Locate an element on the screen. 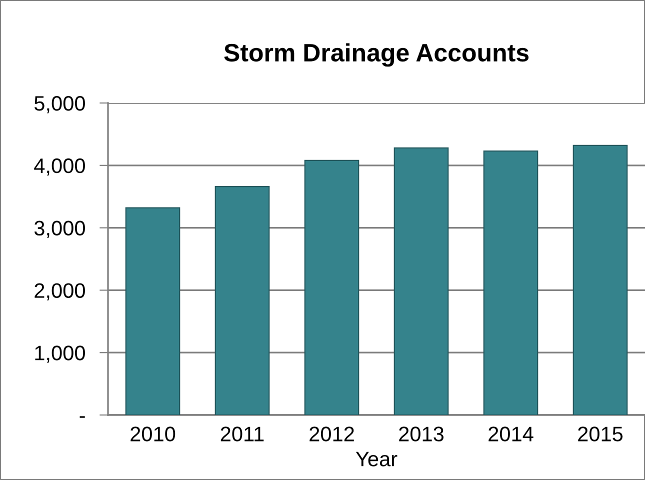 This screenshot has width=645, height=480. x-tick-label: 2015 is located at coordinates (600, 434).